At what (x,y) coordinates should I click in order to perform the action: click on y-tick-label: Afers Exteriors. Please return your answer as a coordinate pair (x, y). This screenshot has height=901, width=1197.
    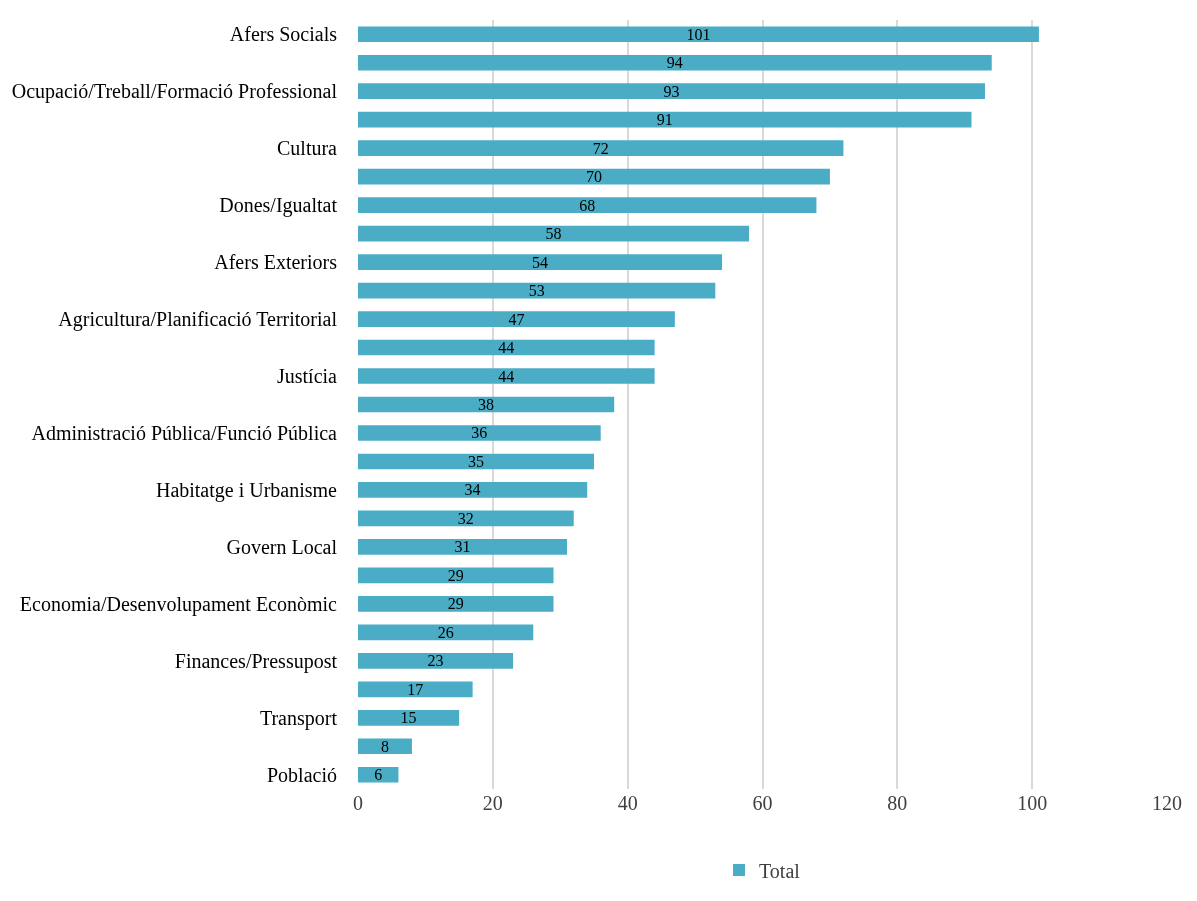
    Looking at the image, I should click on (276, 262).